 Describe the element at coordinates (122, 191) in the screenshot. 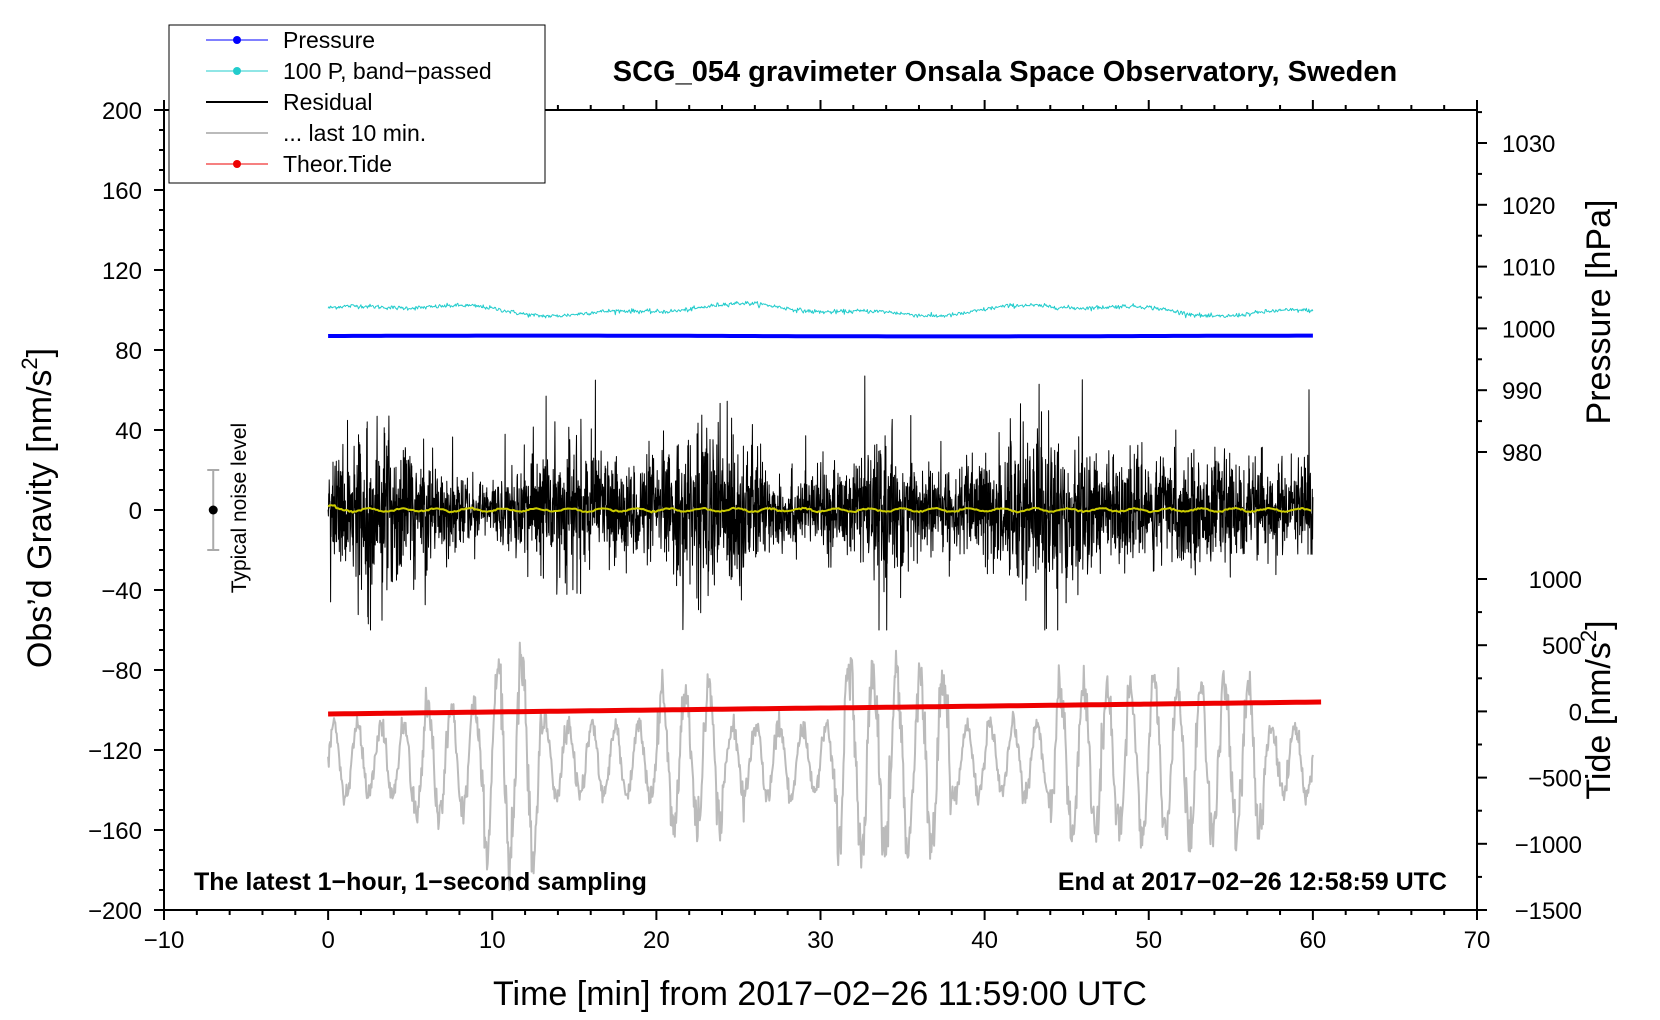

I see `y-left-tick-label: 160` at that location.